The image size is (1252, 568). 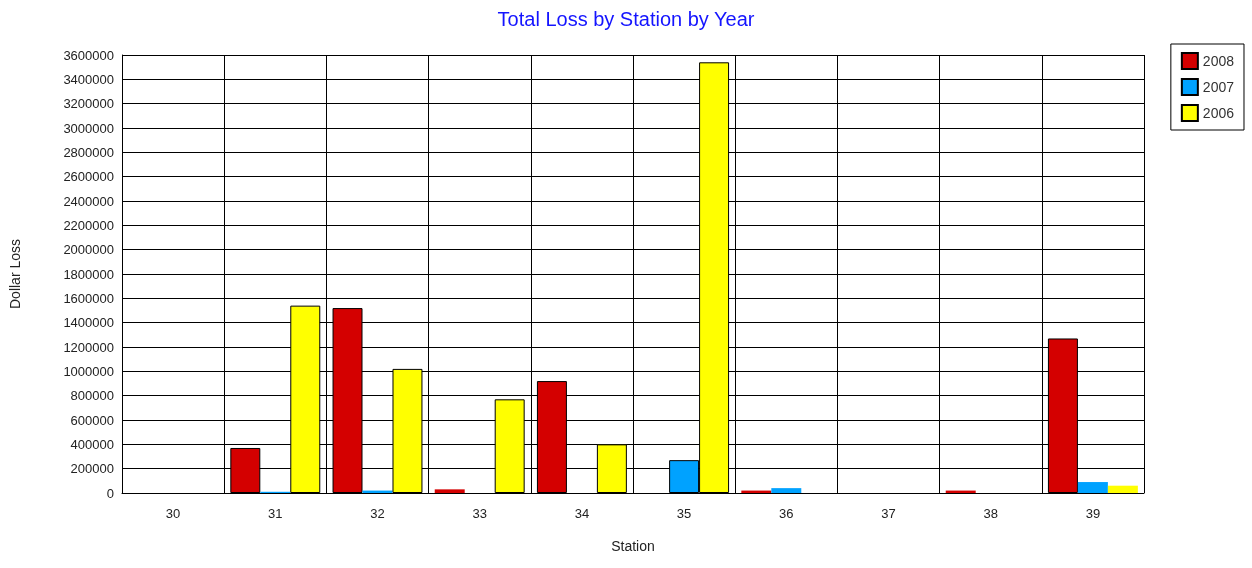 What do you see at coordinates (92, 469) in the screenshot?
I see `y-tick-label: 200000` at bounding box center [92, 469].